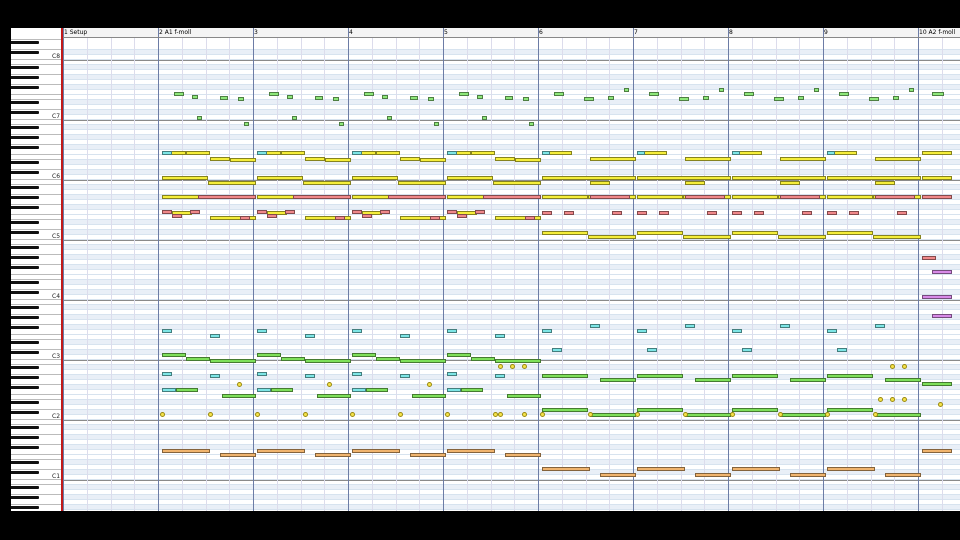 The width and height of the screenshot is (960, 540). Describe the element at coordinates (428, 455) in the screenshot. I see `note-bass` at that location.